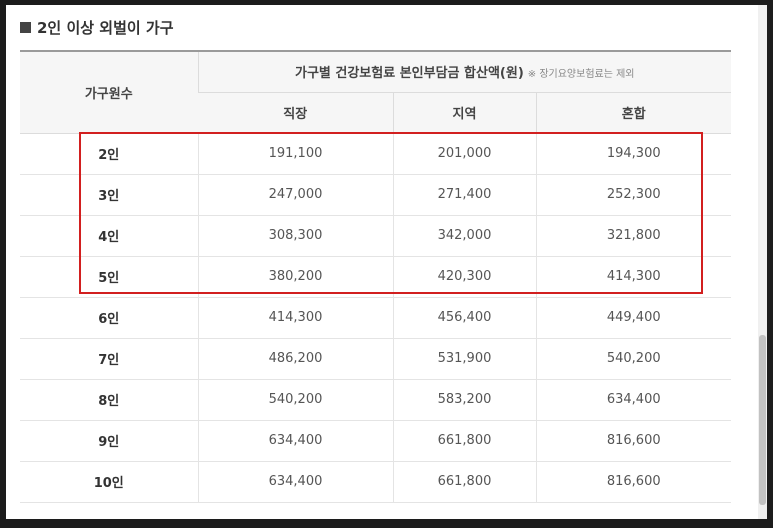 This screenshot has height=528, width=773. What do you see at coordinates (109, 195) in the screenshot?
I see `row-label: 3인` at bounding box center [109, 195].